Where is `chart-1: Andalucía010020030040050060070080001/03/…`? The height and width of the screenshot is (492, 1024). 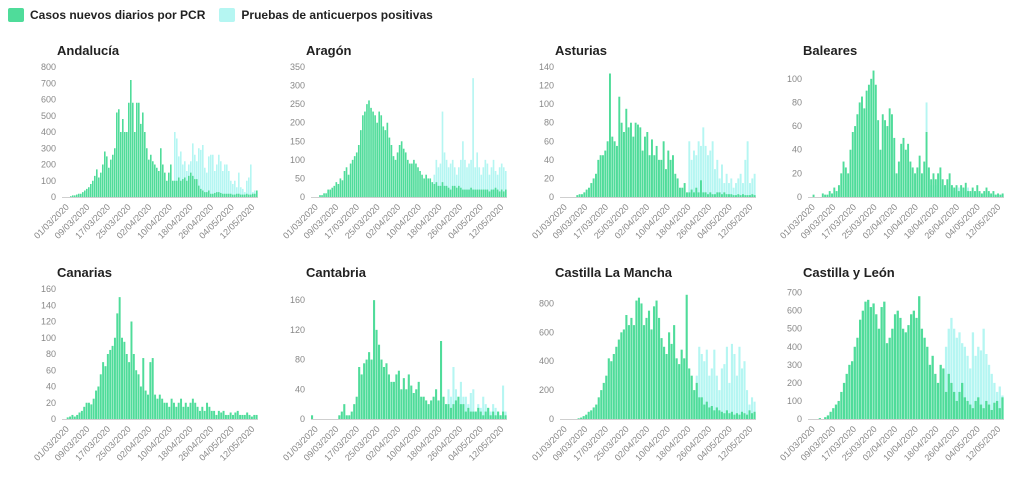 chart-1: Andalucía010020030040050060070080001/03/… is located at coordinates (145, 142).